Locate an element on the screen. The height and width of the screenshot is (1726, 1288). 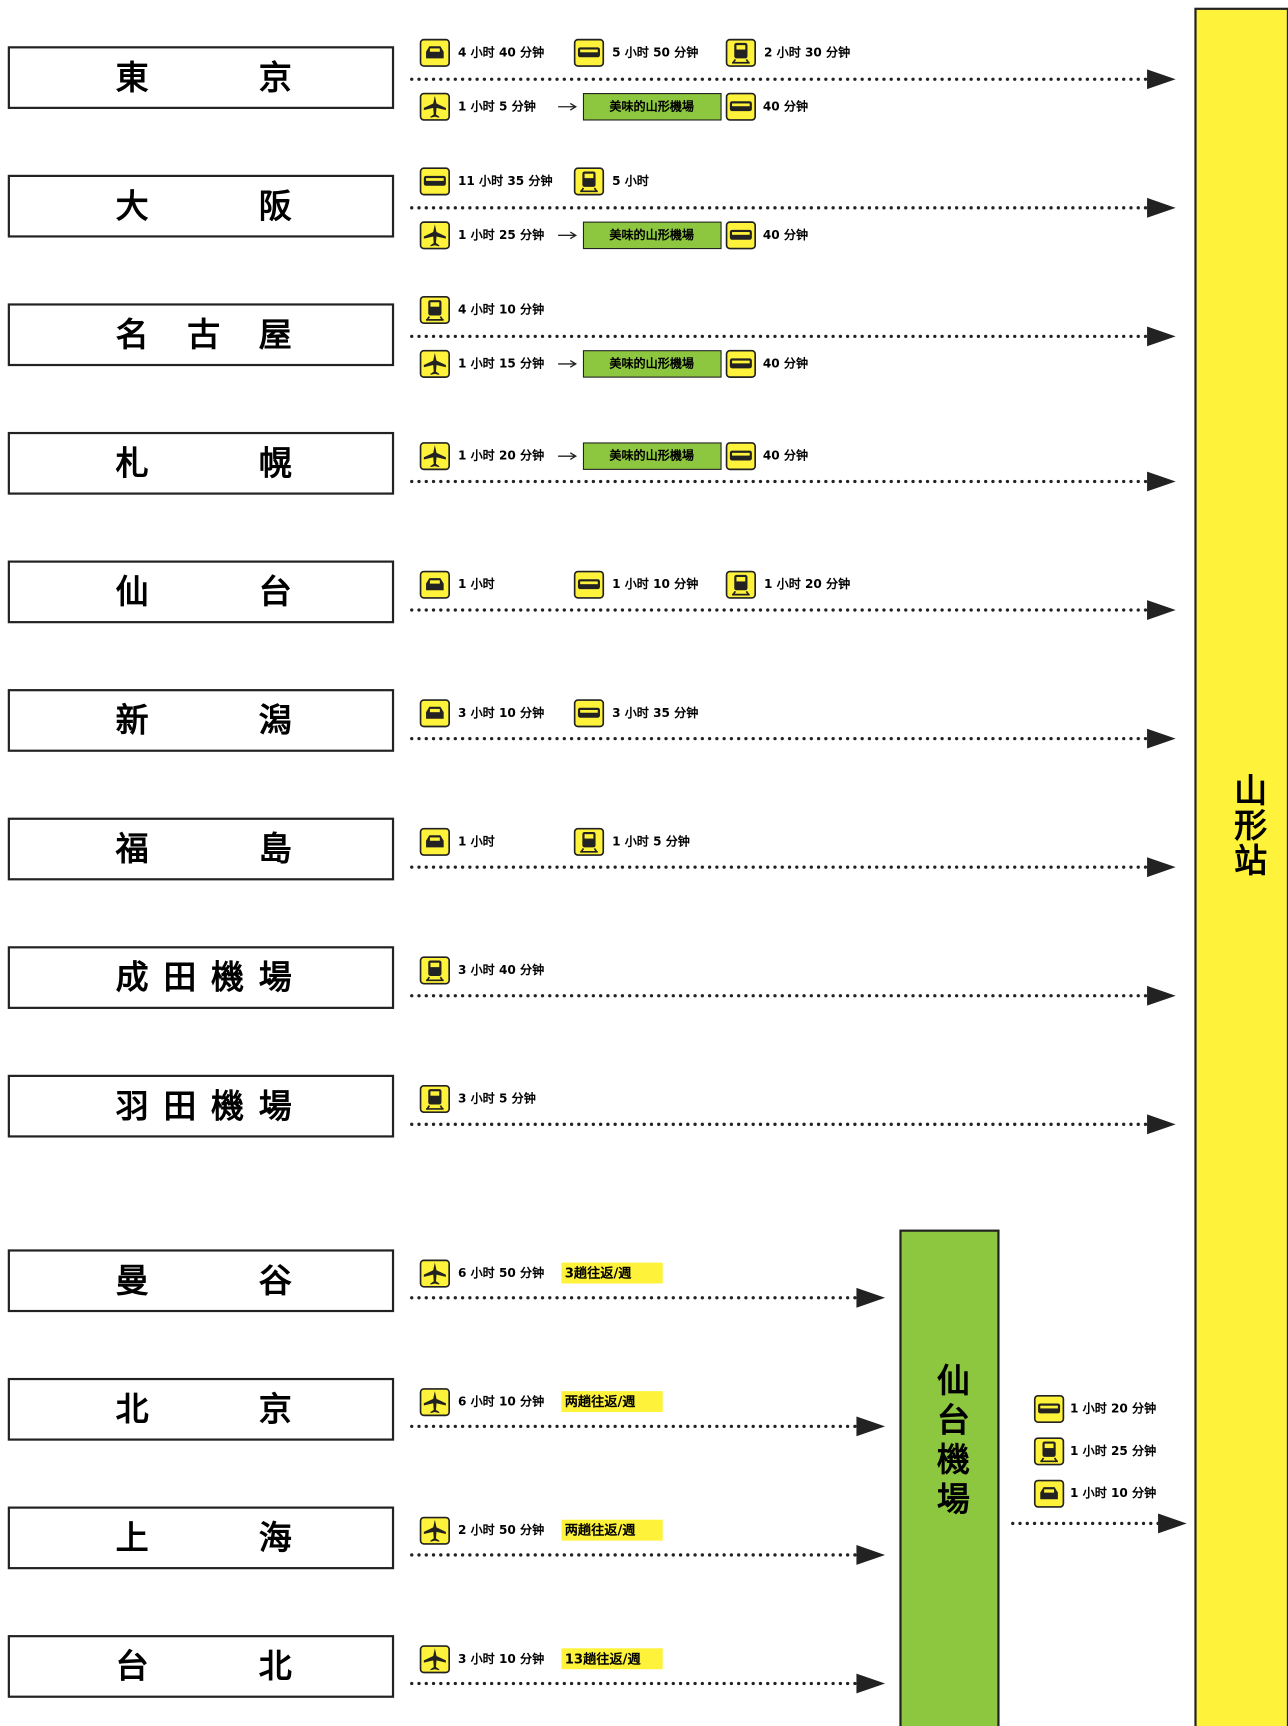
travel-time: 3 小时 35 分钟 is located at coordinates (655, 712).